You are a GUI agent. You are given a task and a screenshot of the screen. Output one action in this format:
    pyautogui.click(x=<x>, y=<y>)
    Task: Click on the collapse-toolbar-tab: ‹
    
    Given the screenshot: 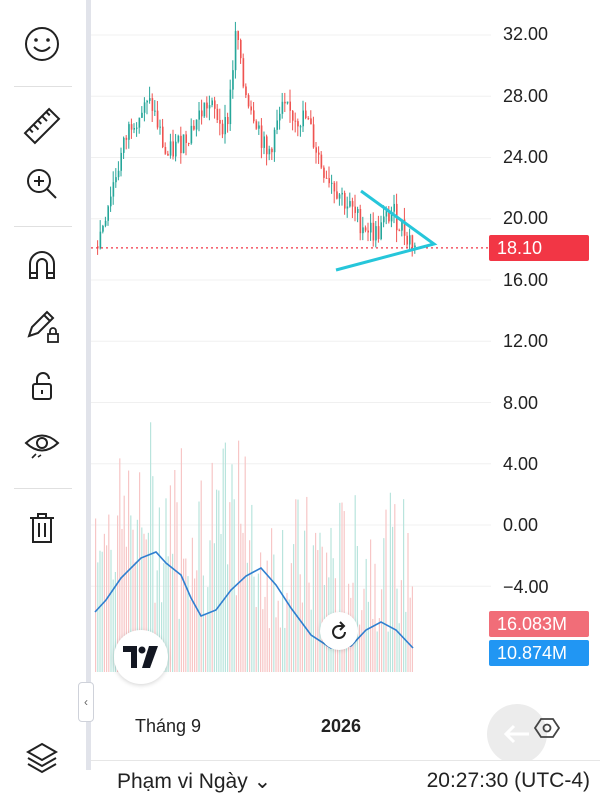 What is the action you would take?
    pyautogui.click(x=86, y=702)
    